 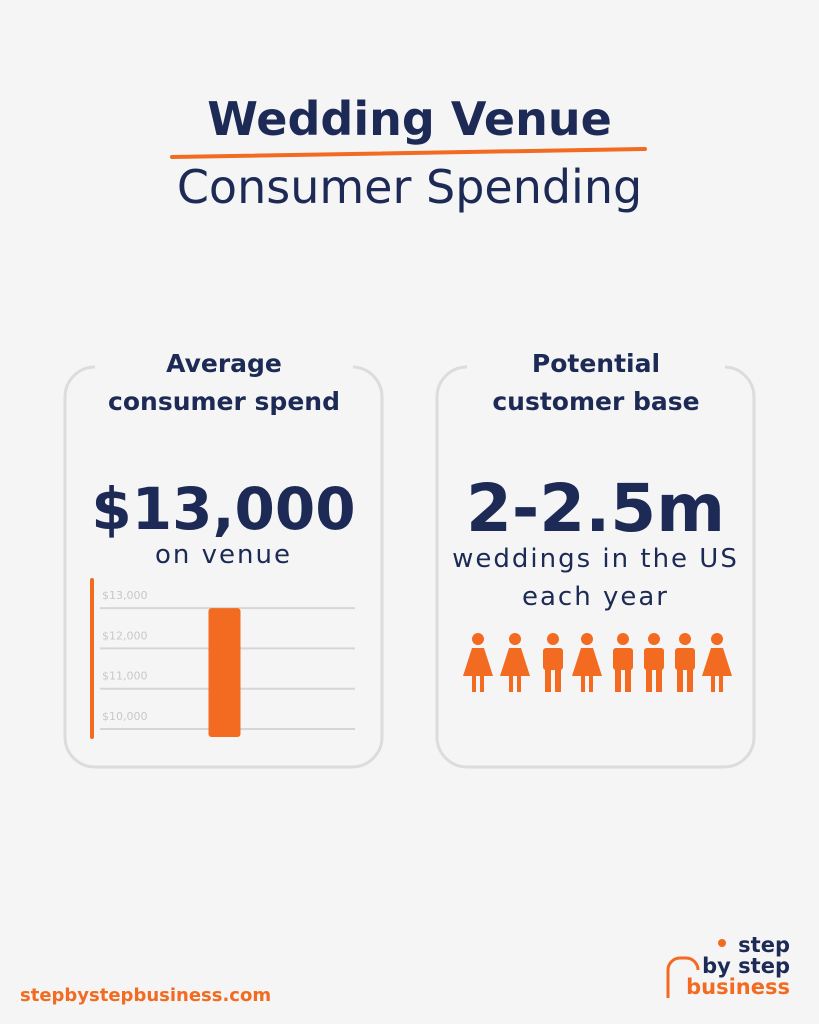 I want to click on y-tick-label: $12,000, so click(x=125, y=635).